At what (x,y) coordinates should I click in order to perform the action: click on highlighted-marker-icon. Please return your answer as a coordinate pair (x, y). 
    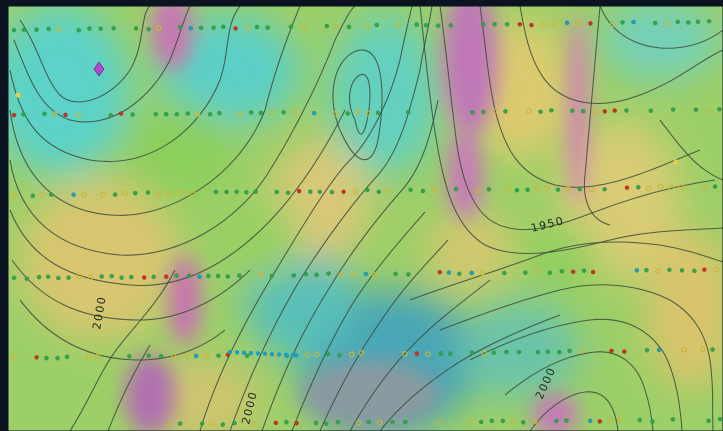
    Looking at the image, I should click on (99, 69).